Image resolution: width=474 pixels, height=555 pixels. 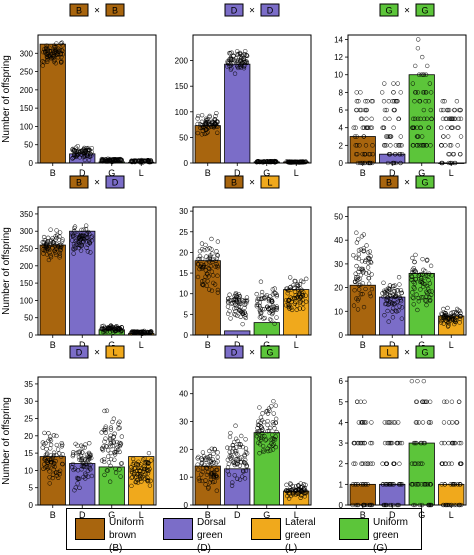 I want to click on legend-swatch-b, so click(x=90, y=529).